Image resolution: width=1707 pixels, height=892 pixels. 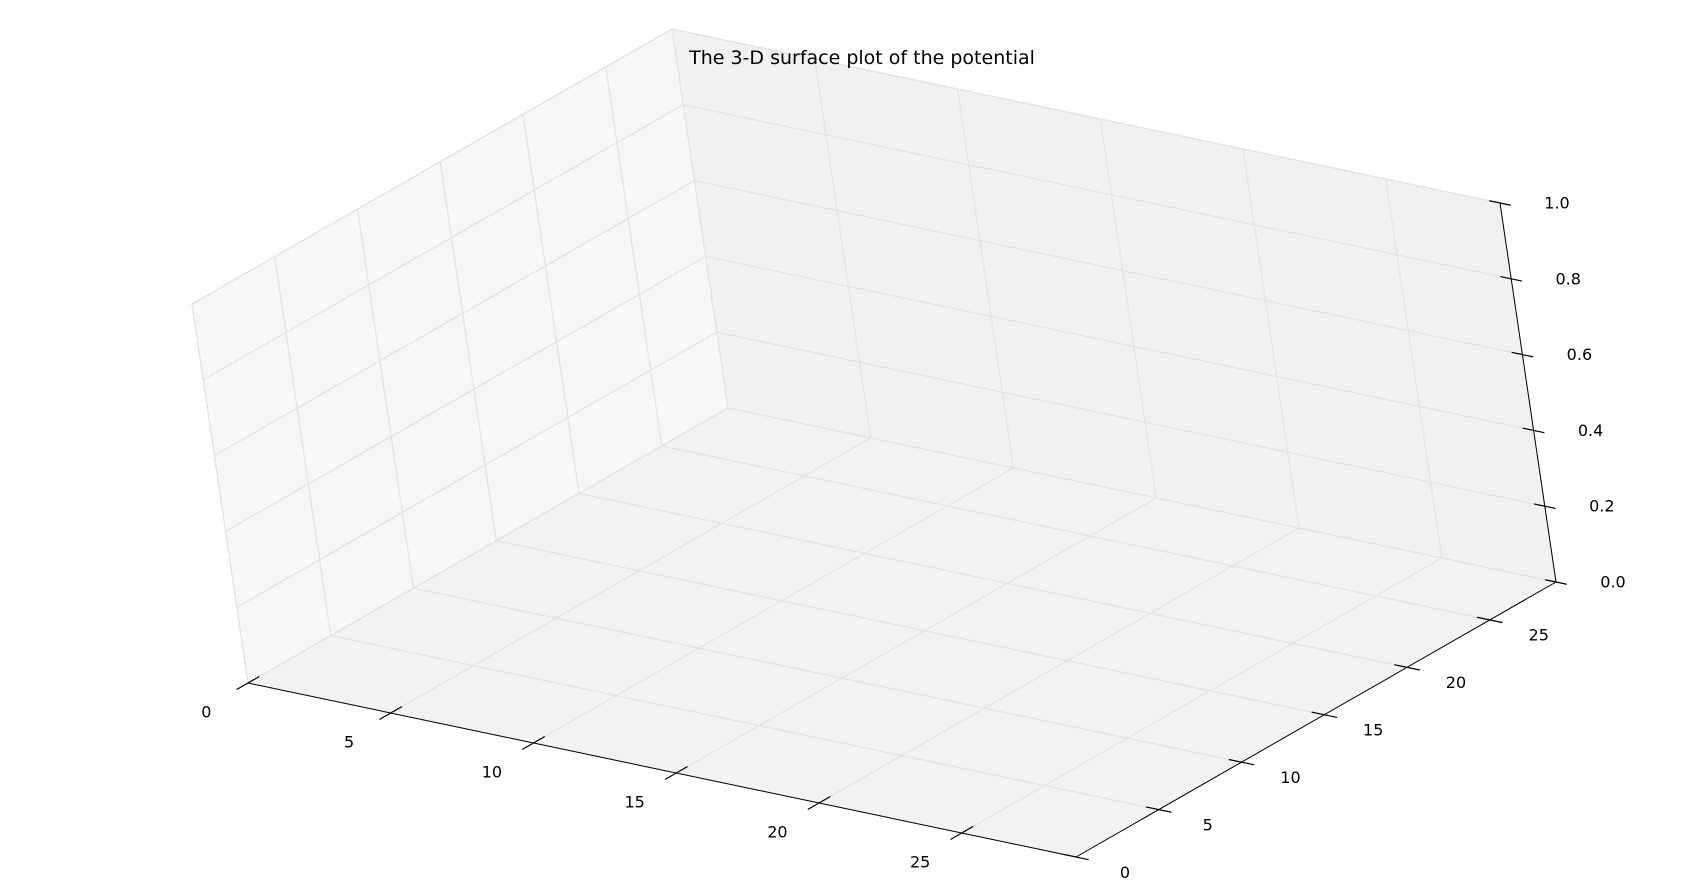 What do you see at coordinates (492, 771) in the screenshot?
I see `x-tick-label: 10` at bounding box center [492, 771].